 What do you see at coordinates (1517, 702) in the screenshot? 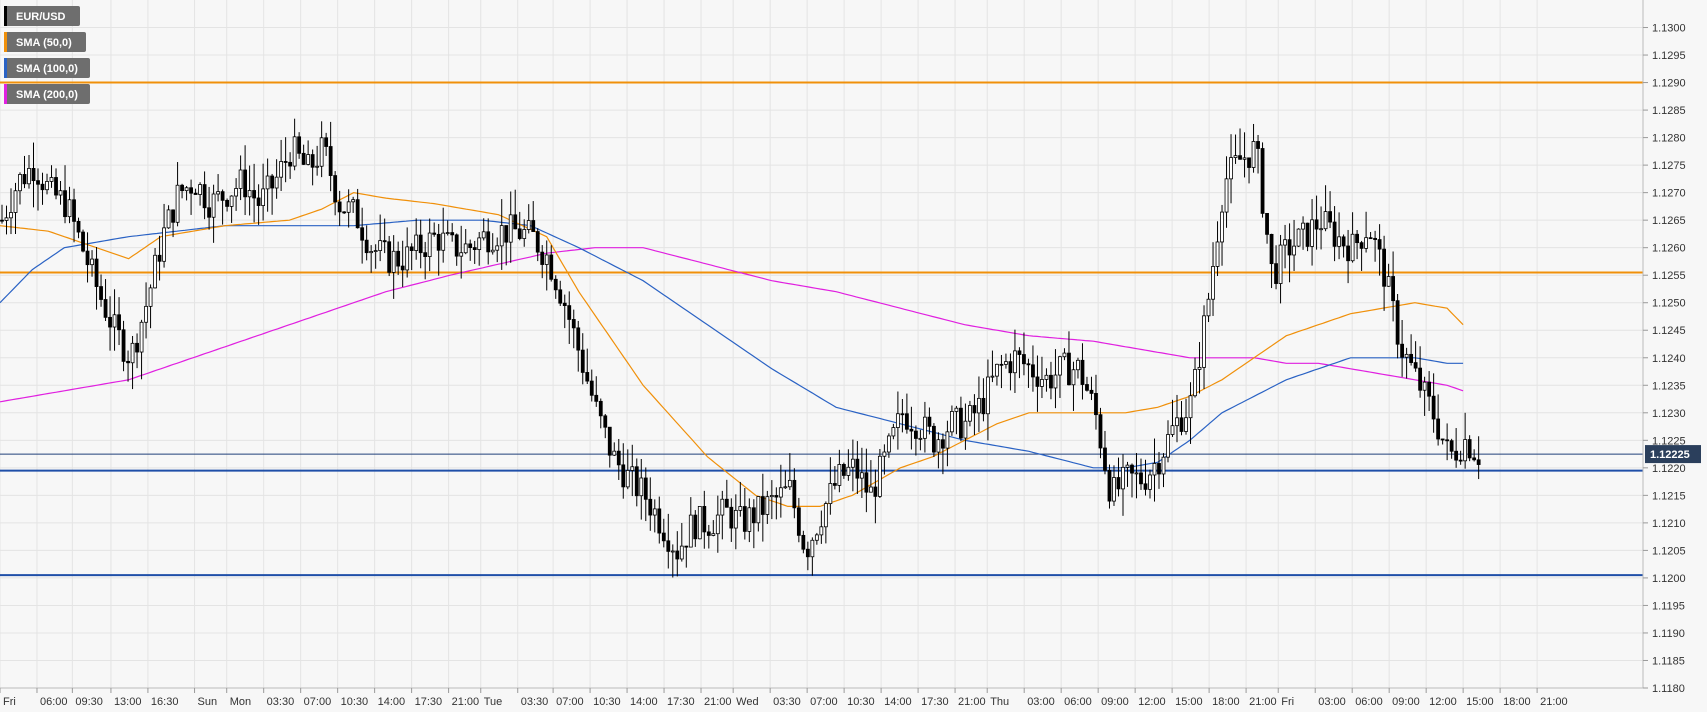
I see `x-tick-label: 18:00` at bounding box center [1517, 702].